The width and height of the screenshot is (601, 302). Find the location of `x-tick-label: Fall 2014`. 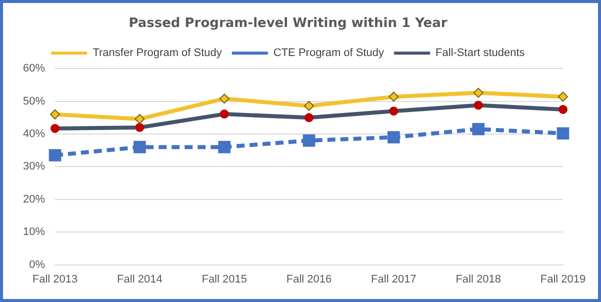

x-tick-label: Fall 2014 is located at coordinates (139, 279).